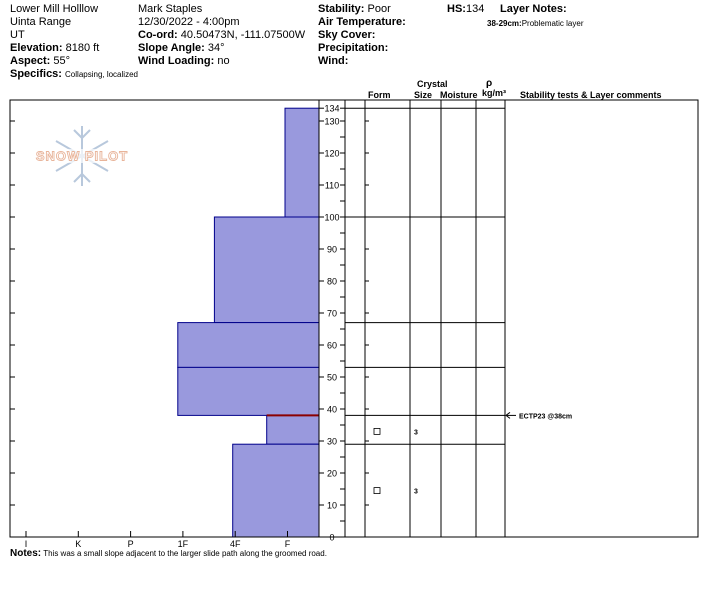 Image resolution: width=710 pixels, height=600 pixels. What do you see at coordinates (62, 61) in the screenshot?
I see `aspect-value: 55°` at bounding box center [62, 61].